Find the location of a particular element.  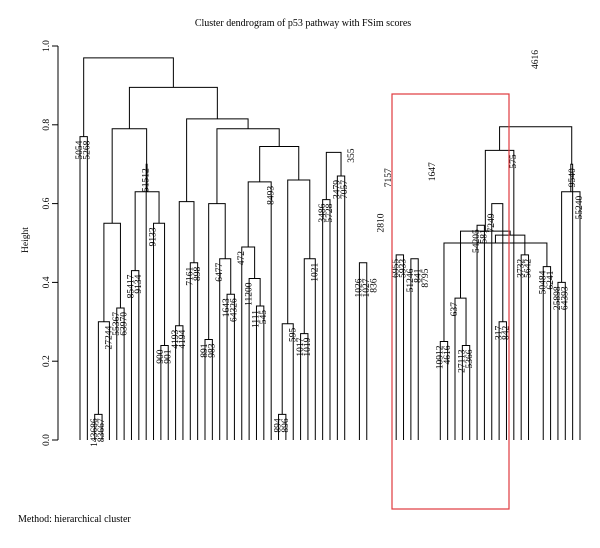

leaf-label: 472 is located at coordinates (242, 258).